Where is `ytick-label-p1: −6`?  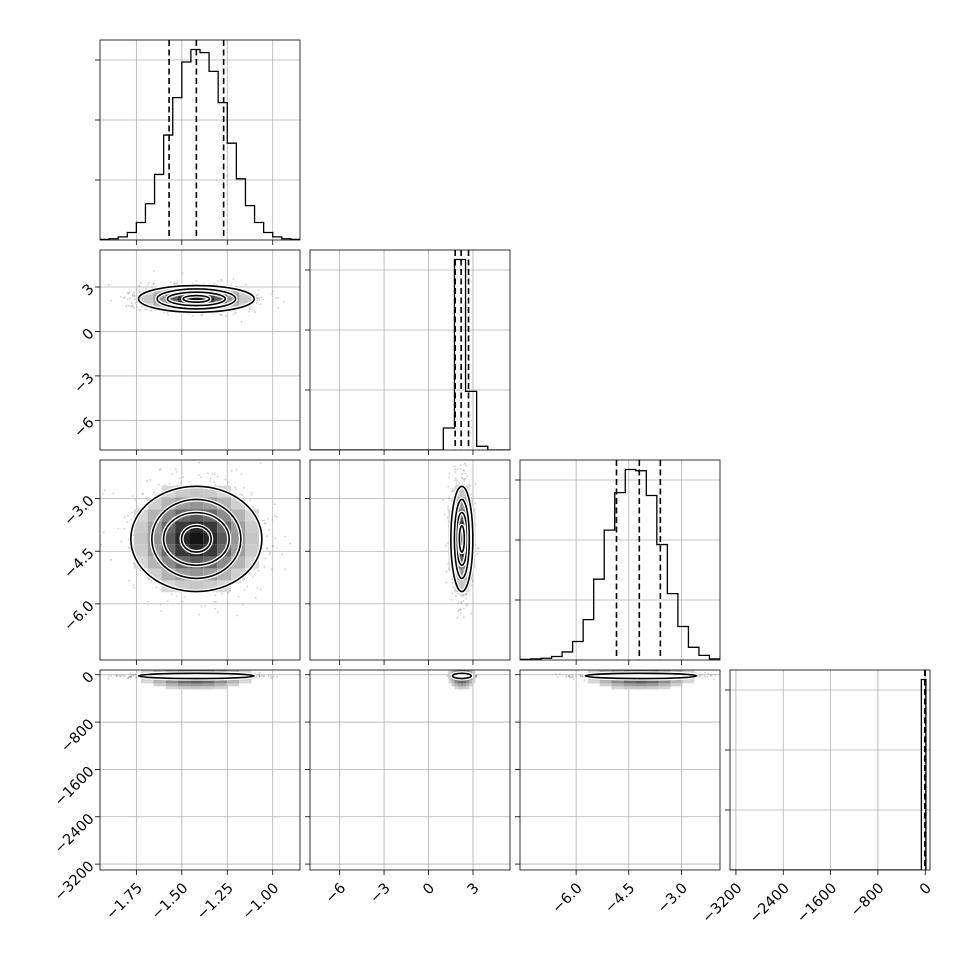
ytick-label-p1: −6 is located at coordinates (84, 428).